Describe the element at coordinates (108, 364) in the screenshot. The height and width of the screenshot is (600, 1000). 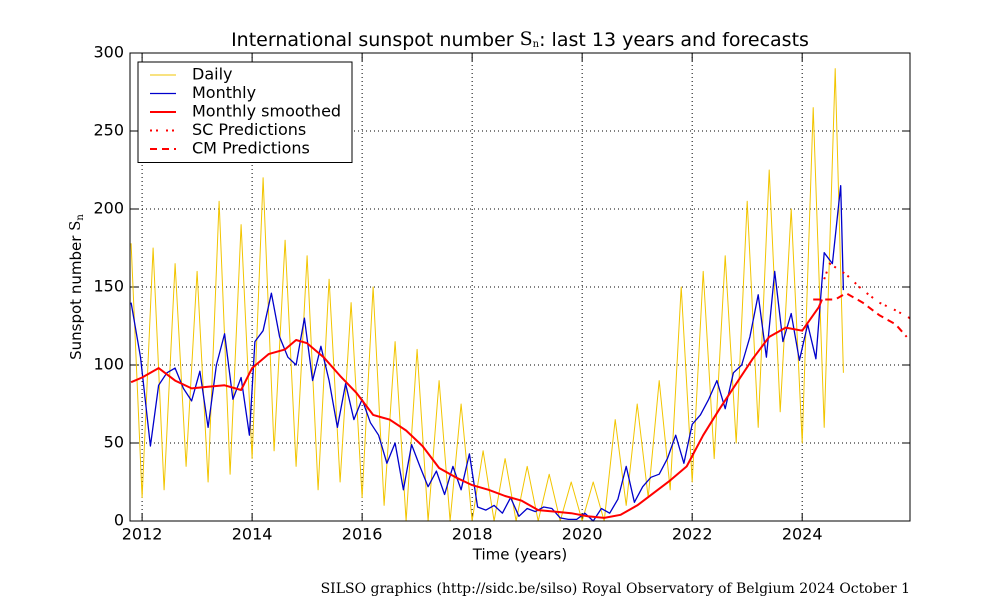
I see `y-tick-label: 100` at that location.